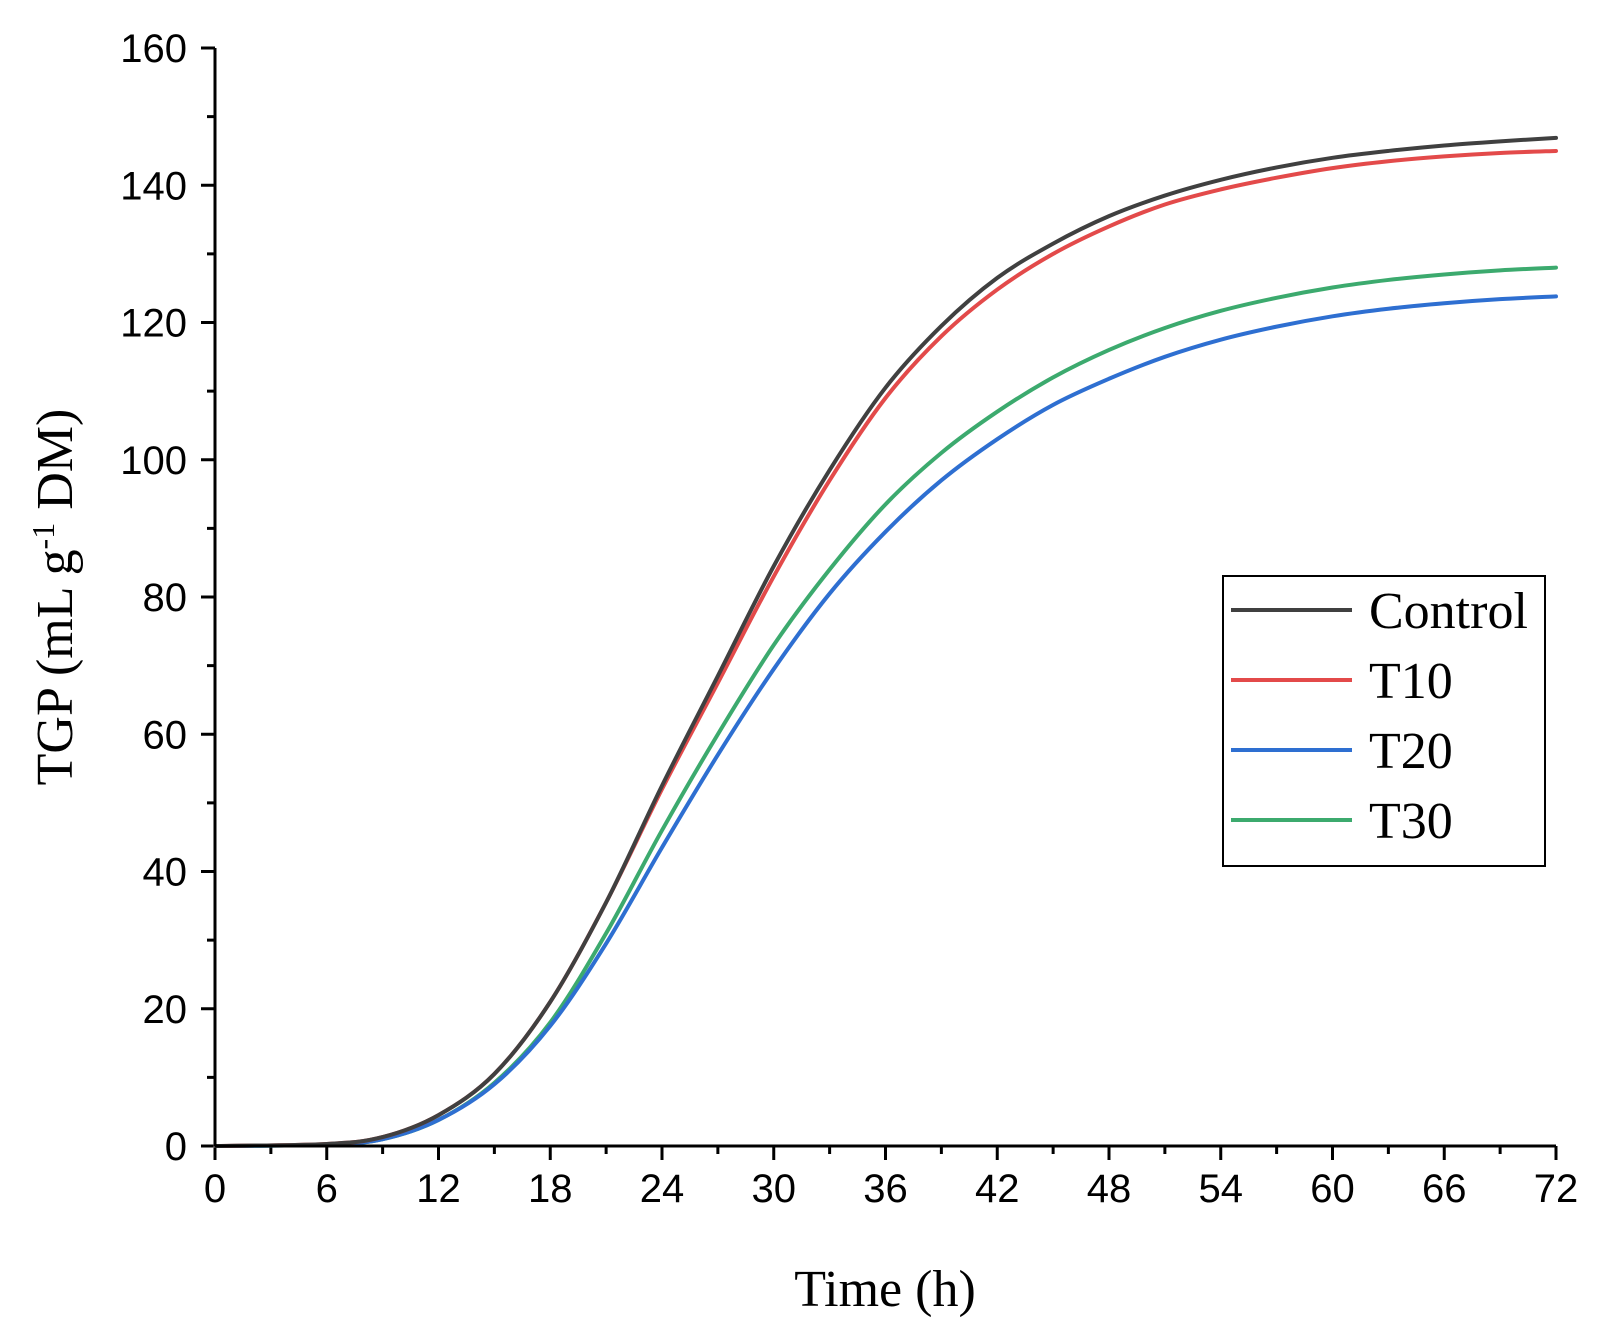  What do you see at coordinates (885, 1289) in the screenshot?
I see `x-axis-title: Time (h)` at bounding box center [885, 1289].